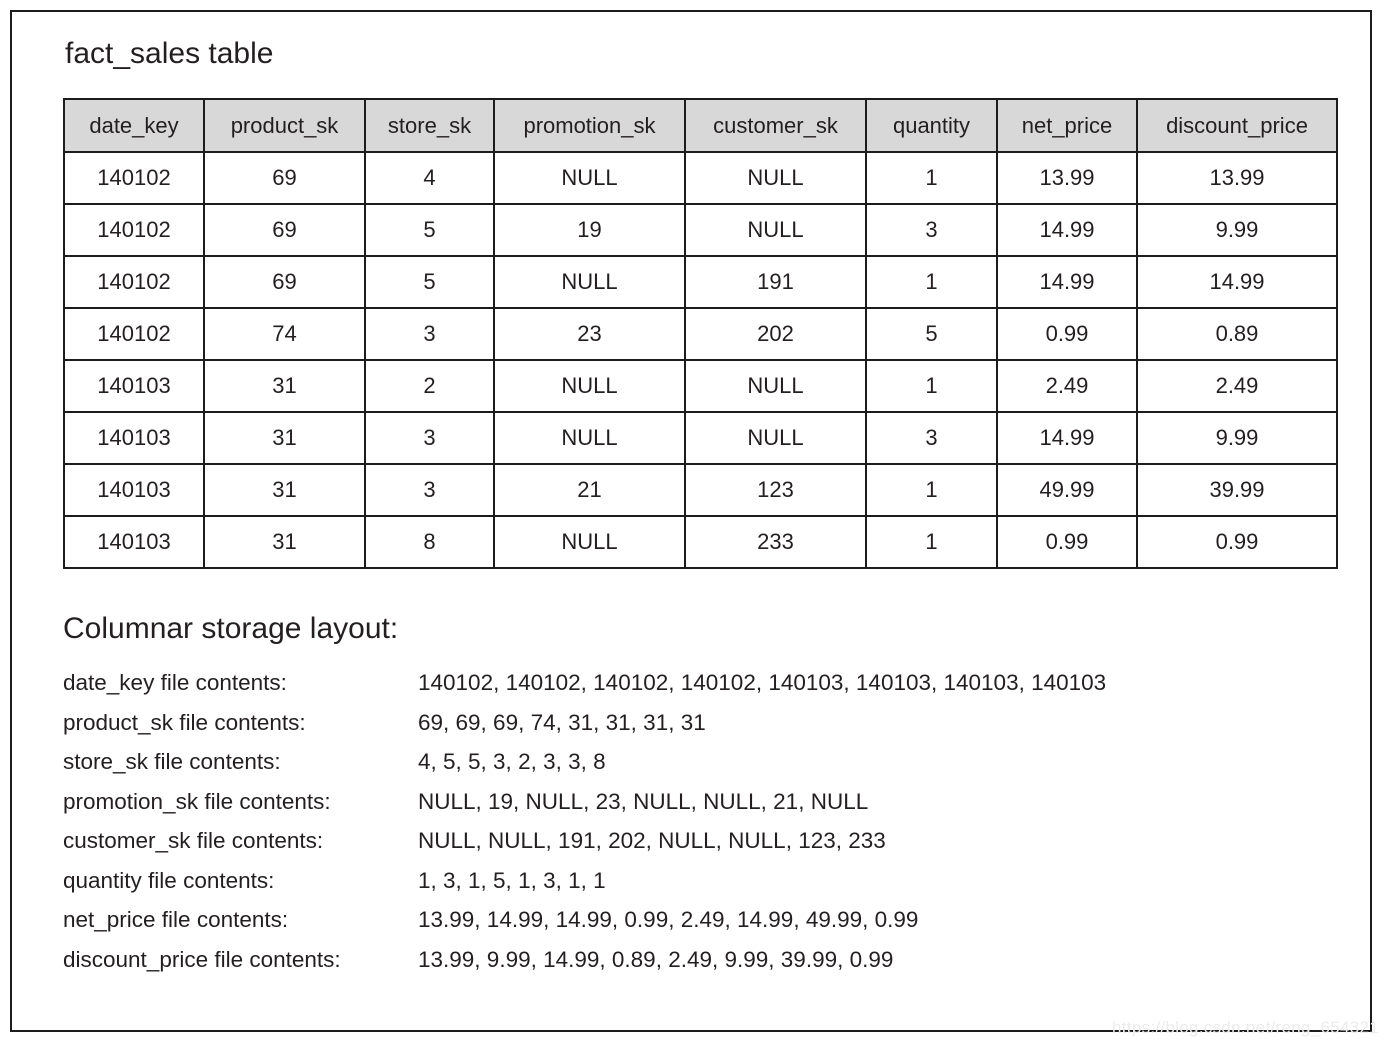 The height and width of the screenshot is (1044, 1384). Describe the element at coordinates (429, 542) in the screenshot. I see `table-cell: 8` at that location.